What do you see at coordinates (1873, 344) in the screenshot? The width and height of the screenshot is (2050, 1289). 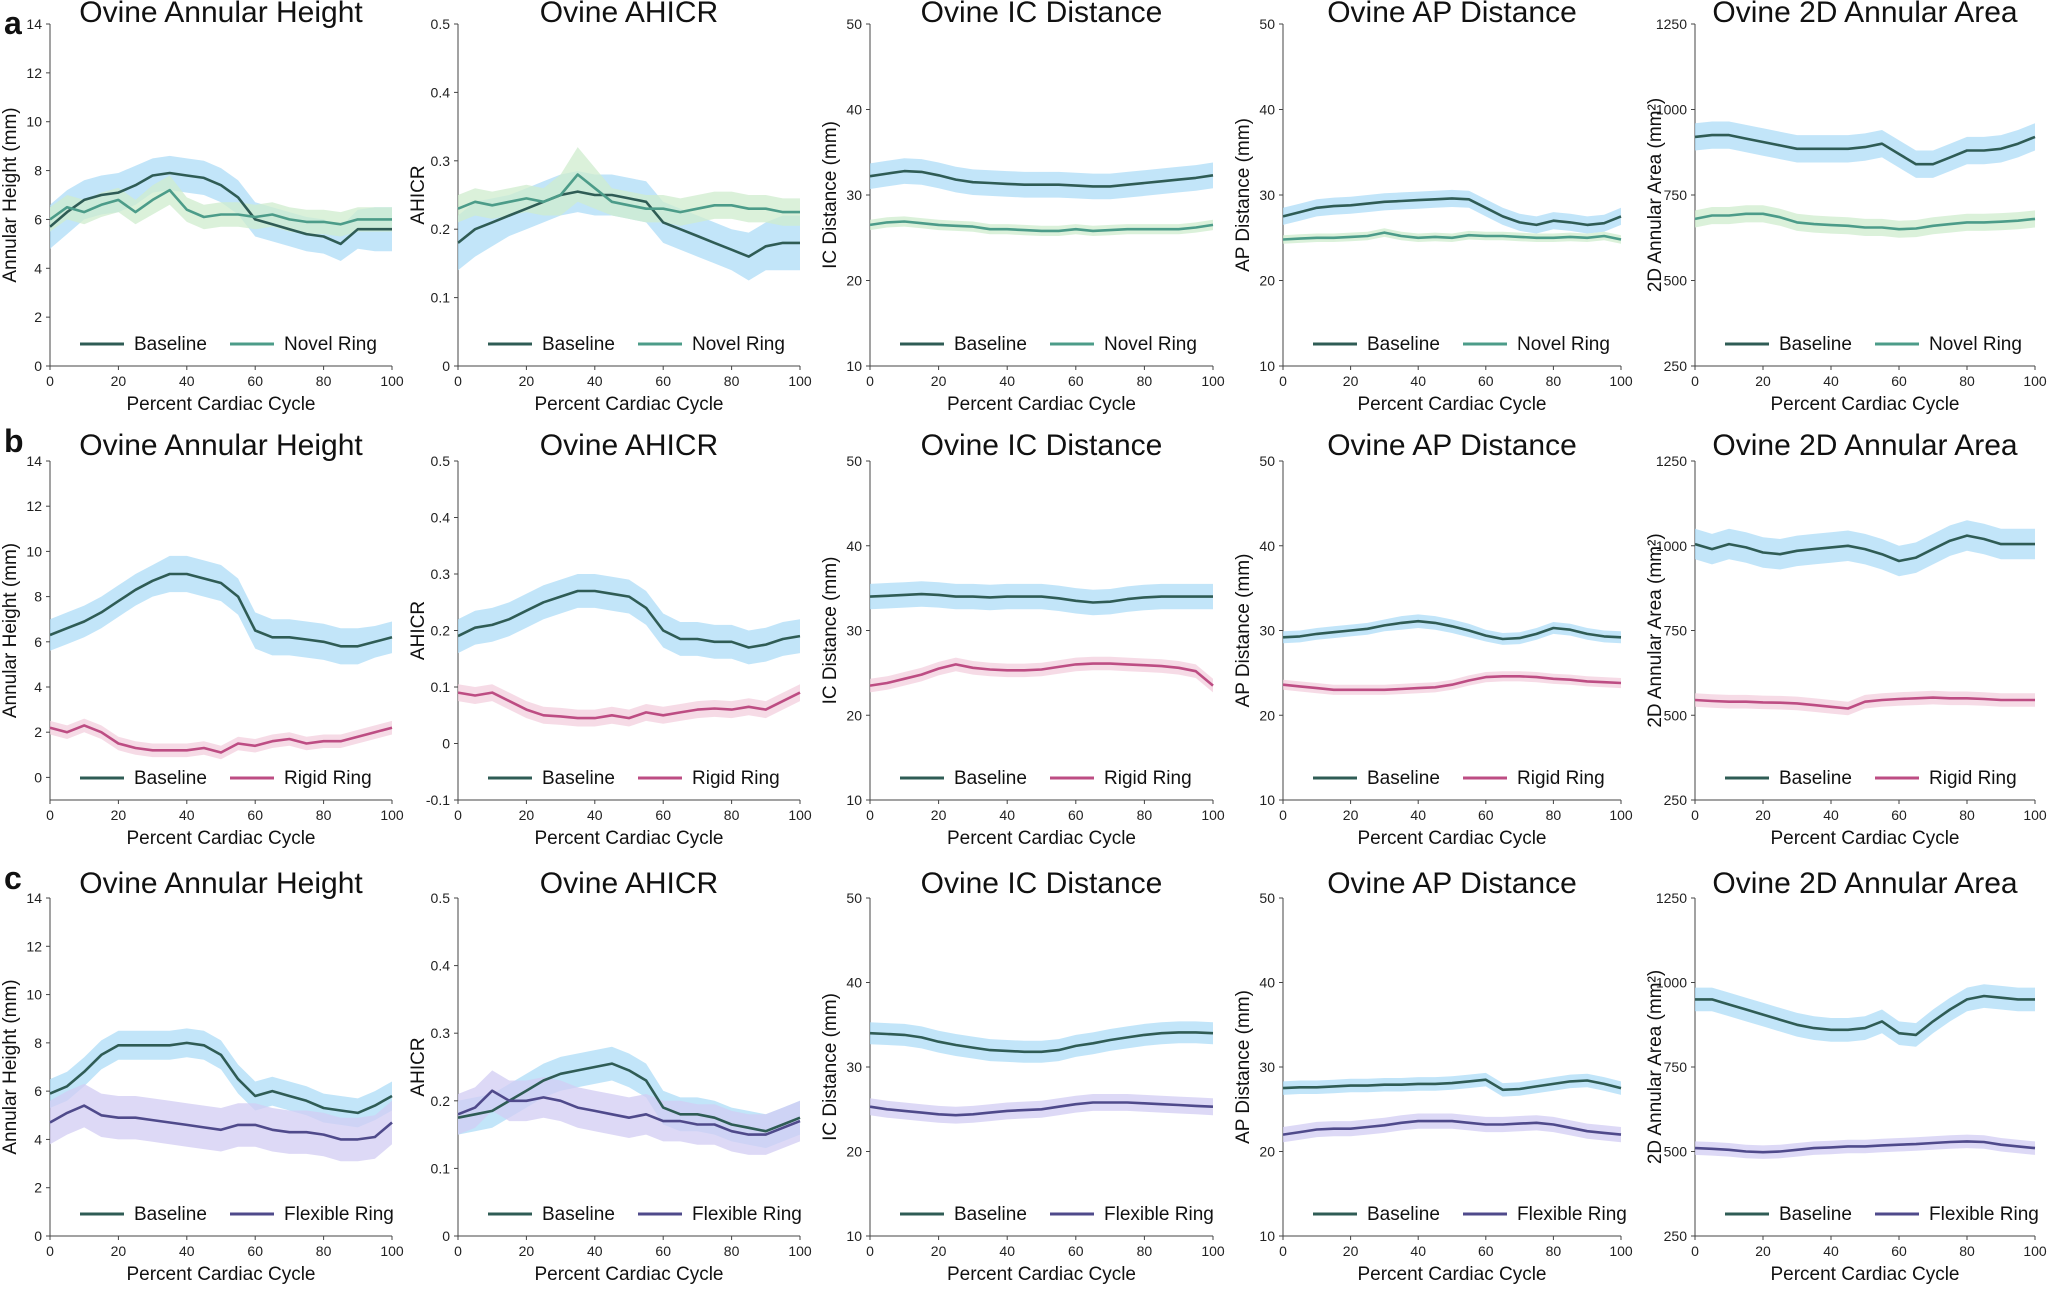 I see `legend: Baseline Novel Ring` at bounding box center [1873, 344].